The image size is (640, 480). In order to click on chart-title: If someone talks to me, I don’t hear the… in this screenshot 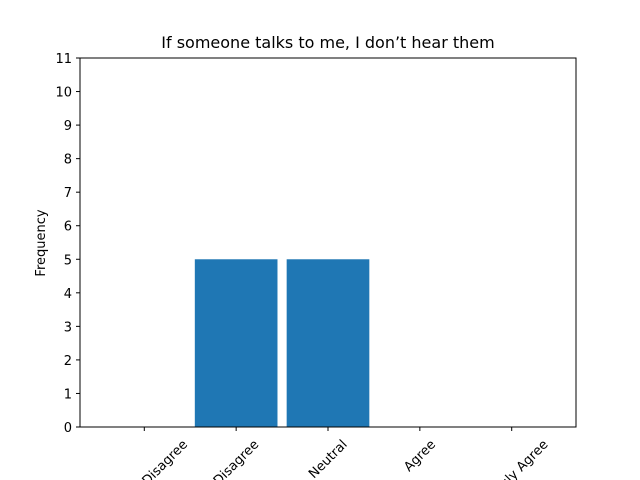, I will do `click(327, 42)`.